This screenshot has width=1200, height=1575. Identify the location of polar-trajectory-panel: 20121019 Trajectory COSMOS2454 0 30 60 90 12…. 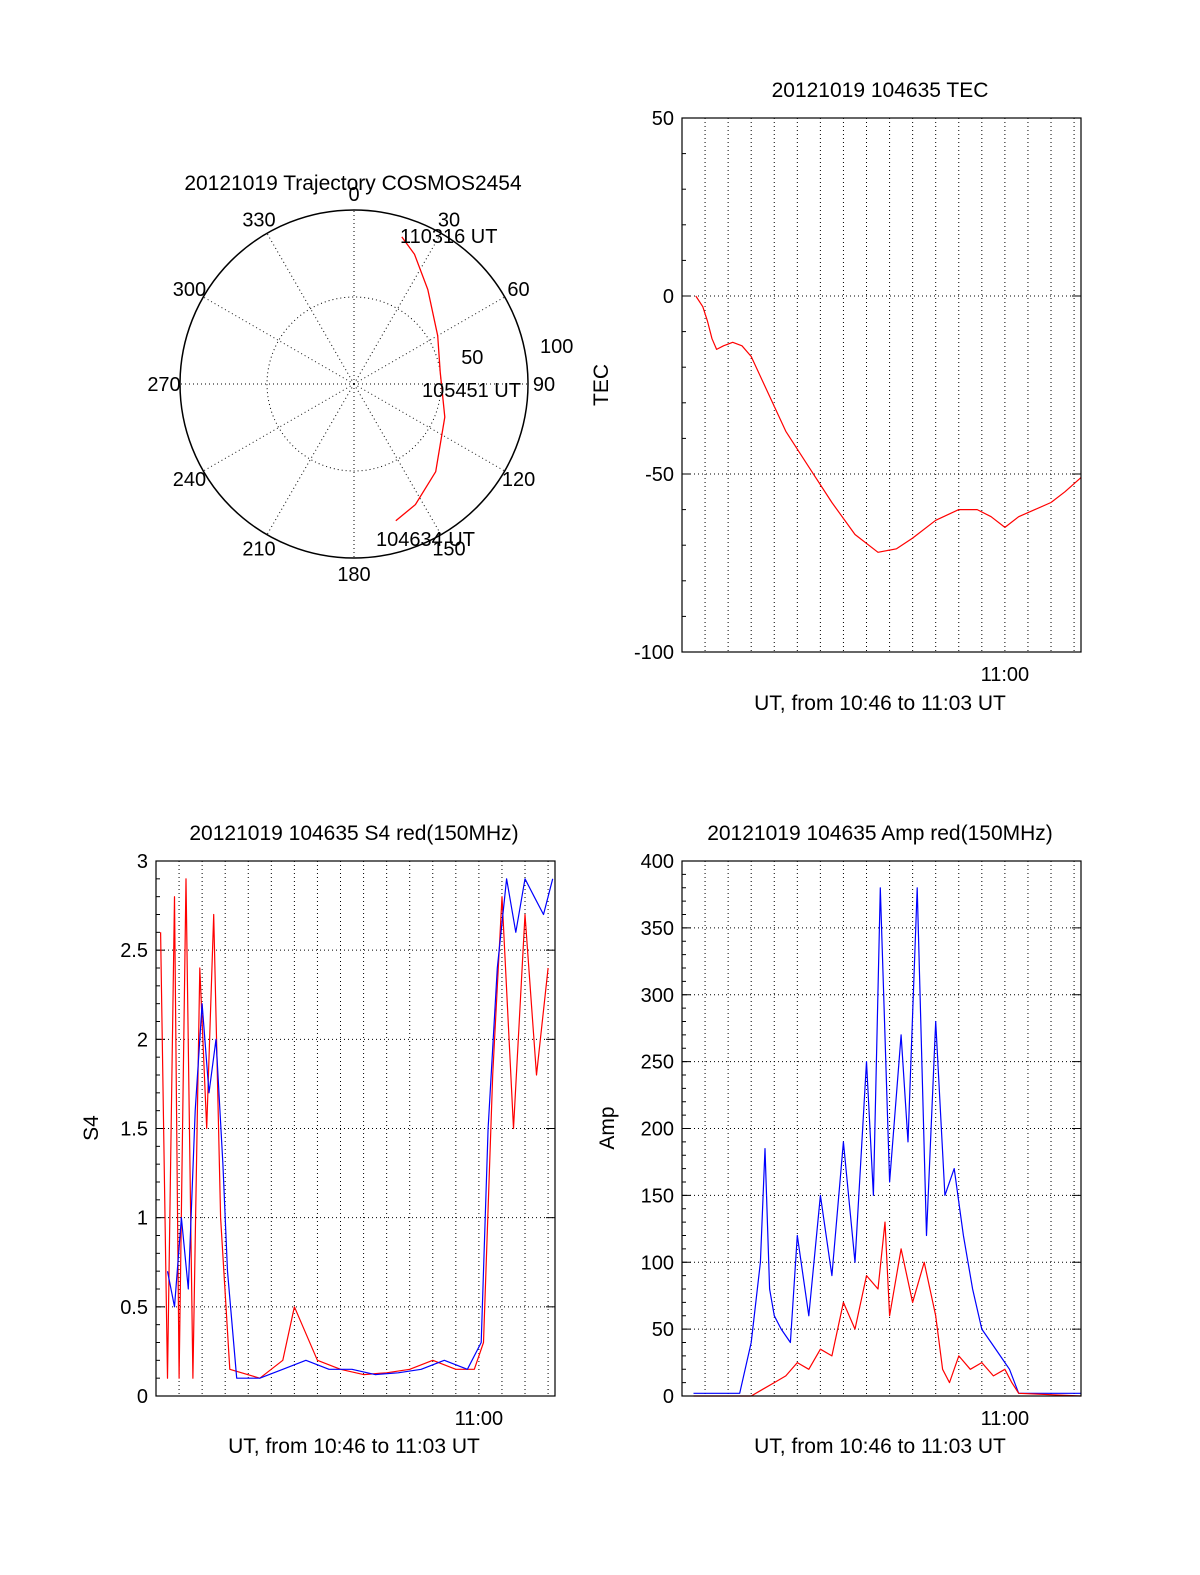
(360, 379).